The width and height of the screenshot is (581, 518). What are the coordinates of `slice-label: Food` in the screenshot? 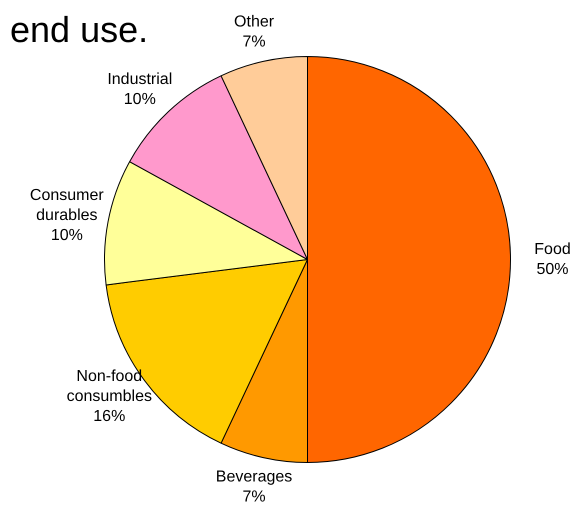 It's located at (552, 249).